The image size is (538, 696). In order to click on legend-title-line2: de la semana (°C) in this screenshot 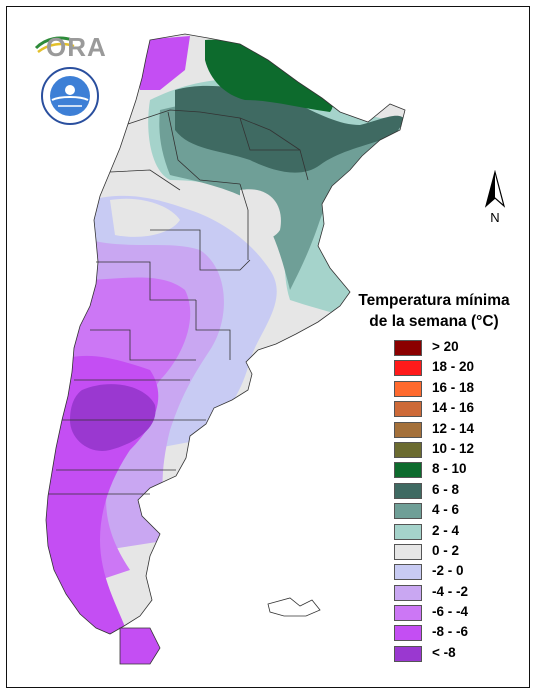, I will do `click(434, 321)`.